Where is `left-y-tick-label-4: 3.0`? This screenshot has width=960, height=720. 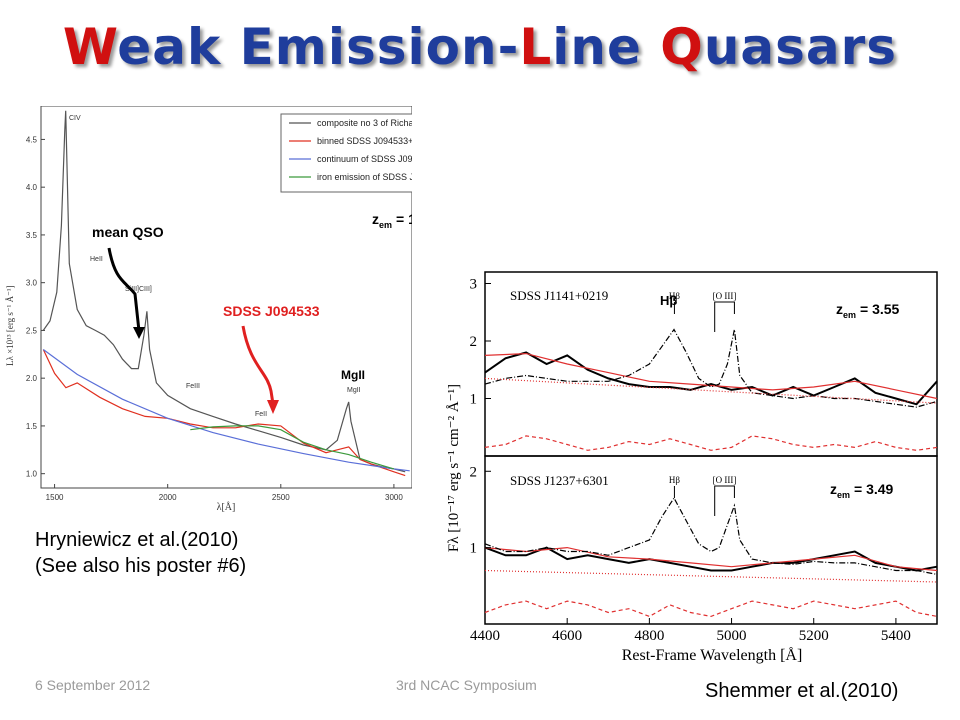
left-y-tick-label-4: 3.0 is located at coordinates (32, 283).